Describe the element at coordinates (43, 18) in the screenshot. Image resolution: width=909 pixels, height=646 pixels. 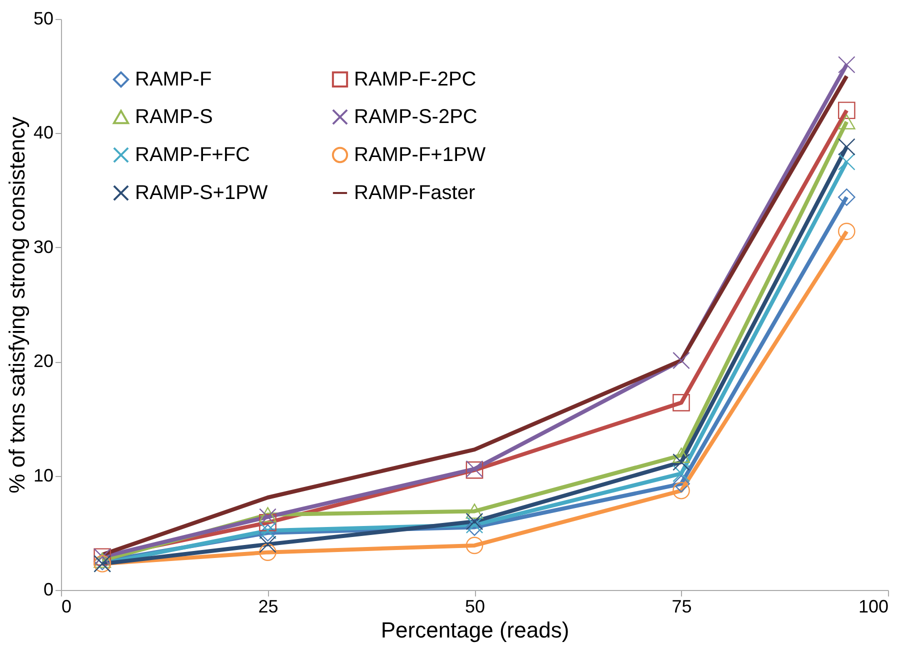
I see `y-tick-label: 50` at that location.